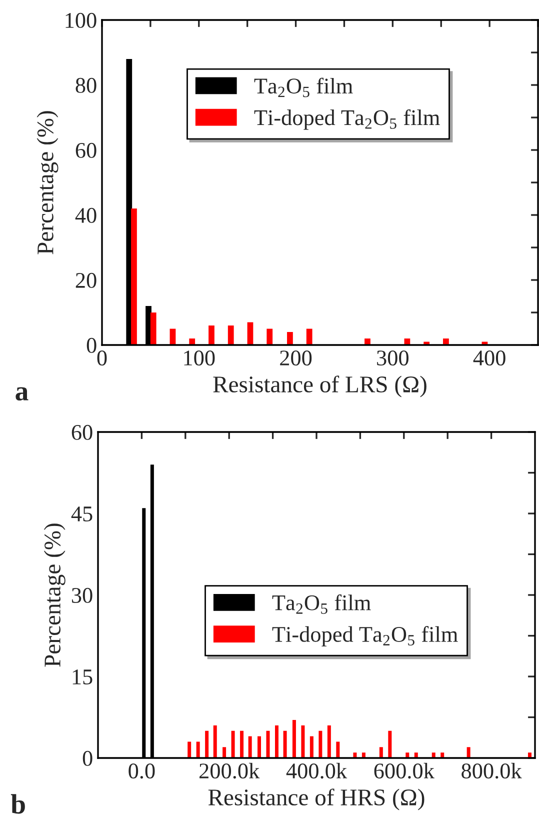 This screenshot has height=824, width=539. What do you see at coordinates (489, 358) in the screenshot?
I see `x-tick-label: 400` at bounding box center [489, 358].